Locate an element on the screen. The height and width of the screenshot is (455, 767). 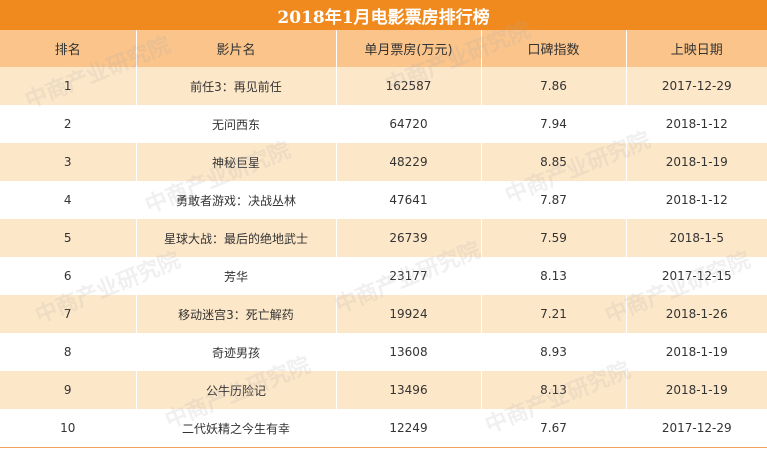
cell-rank: 7 is located at coordinates (68, 314).